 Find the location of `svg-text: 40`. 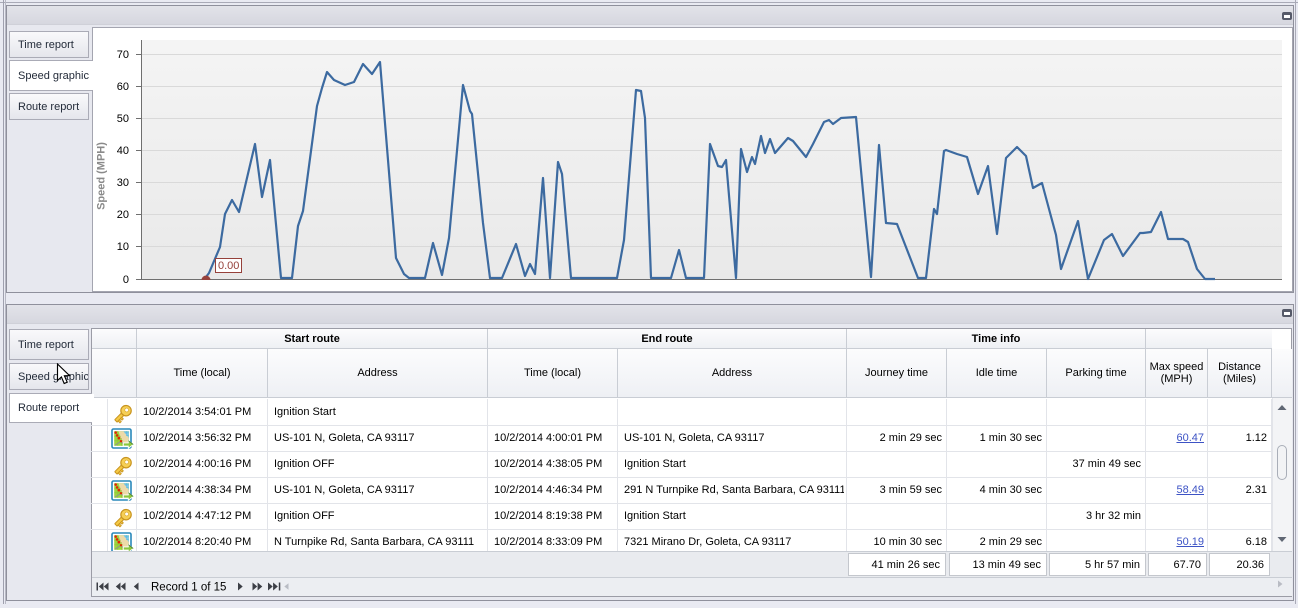

svg-text: 40 is located at coordinates (123, 151).